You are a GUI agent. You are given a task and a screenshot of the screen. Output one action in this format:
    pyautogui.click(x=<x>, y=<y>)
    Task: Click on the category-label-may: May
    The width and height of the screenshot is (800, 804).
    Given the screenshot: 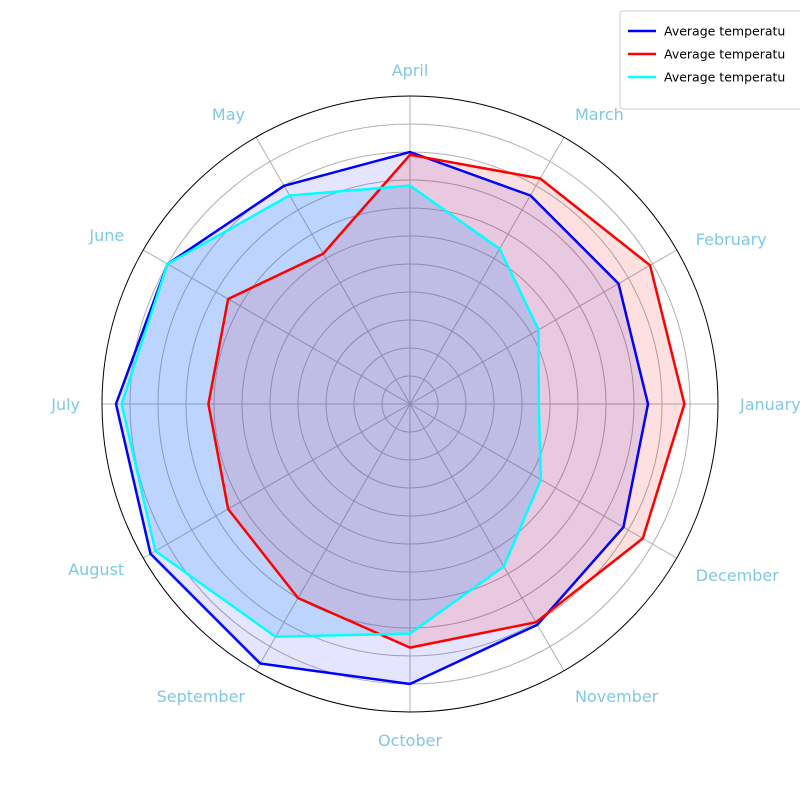 What is the action you would take?
    pyautogui.click(x=228, y=114)
    